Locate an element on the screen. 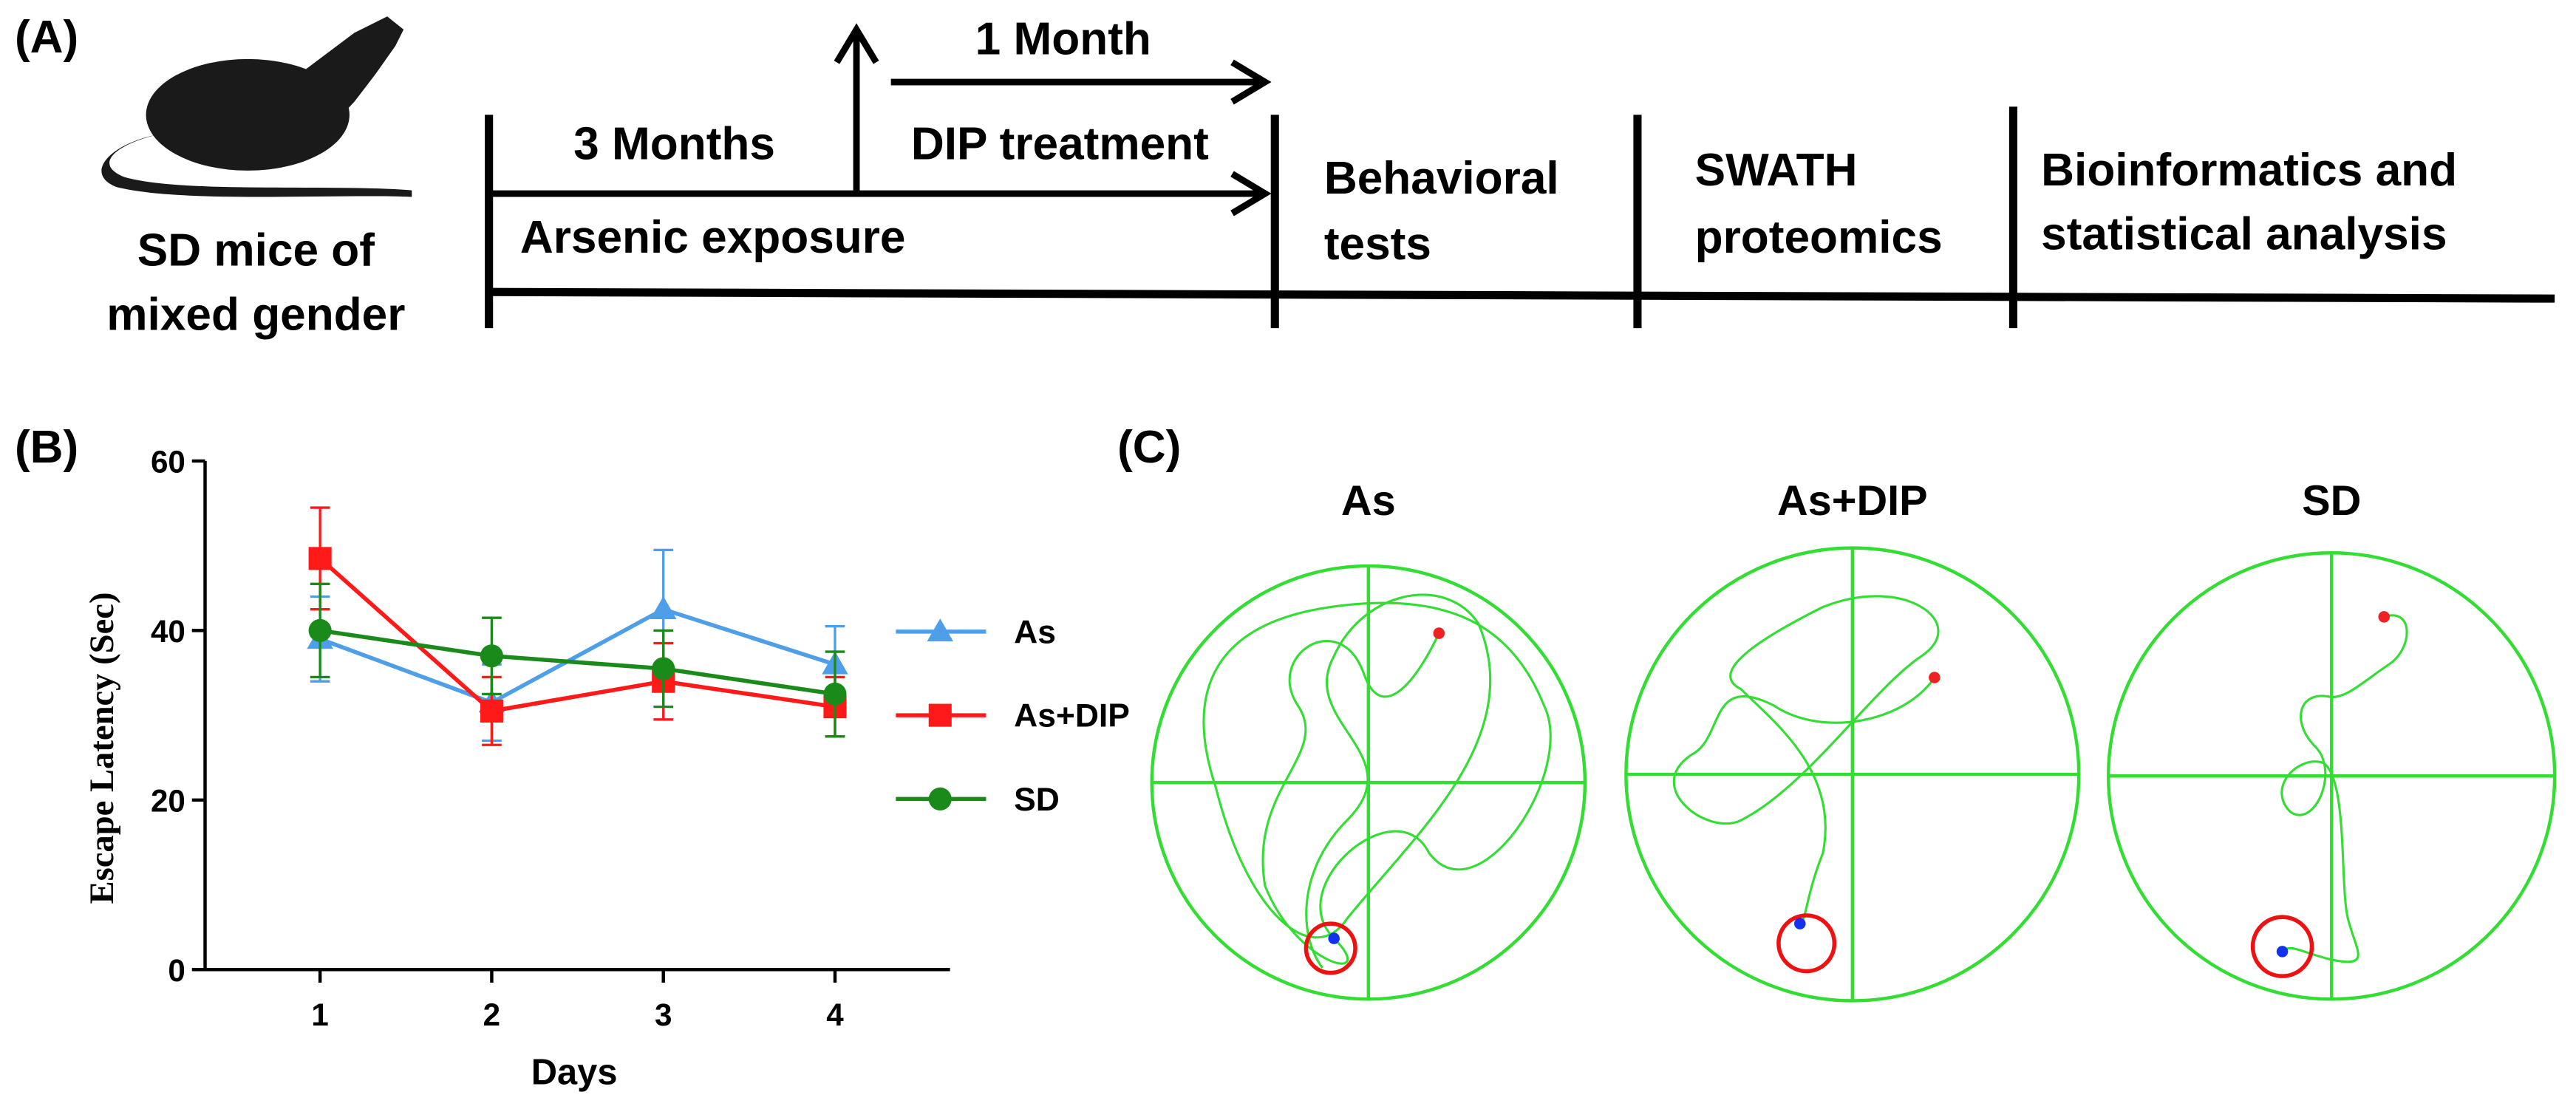 This screenshot has height=1109, width=2576. panel-label: (C) is located at coordinates (1149, 447).